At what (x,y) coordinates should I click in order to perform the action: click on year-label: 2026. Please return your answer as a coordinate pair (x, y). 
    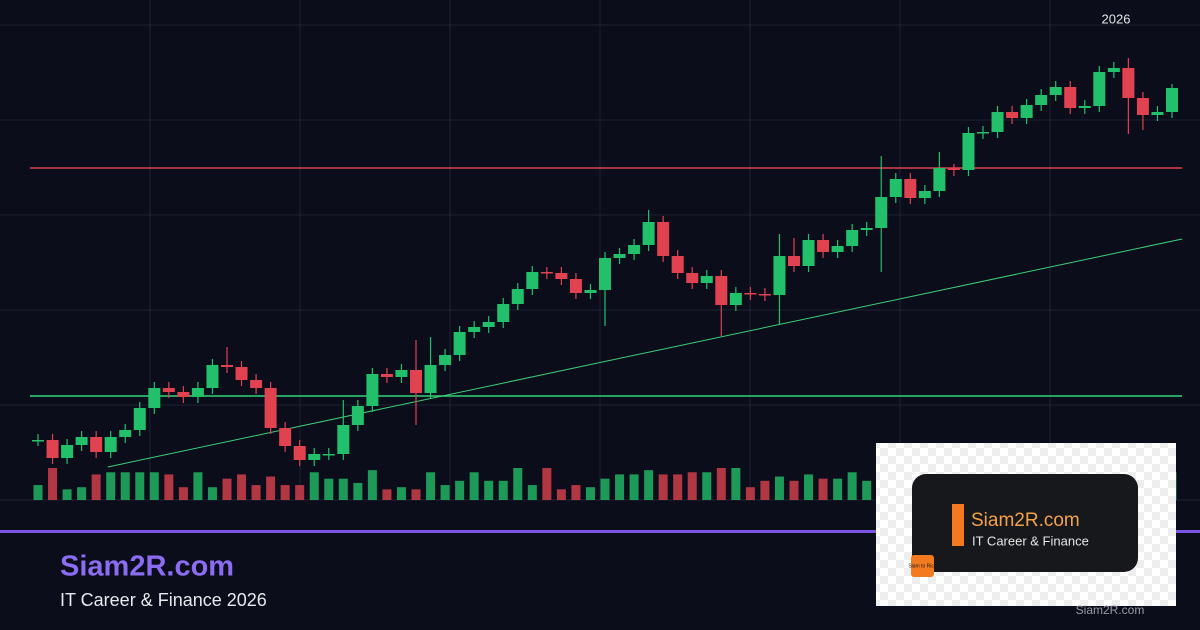
    Looking at the image, I should click on (1116, 18).